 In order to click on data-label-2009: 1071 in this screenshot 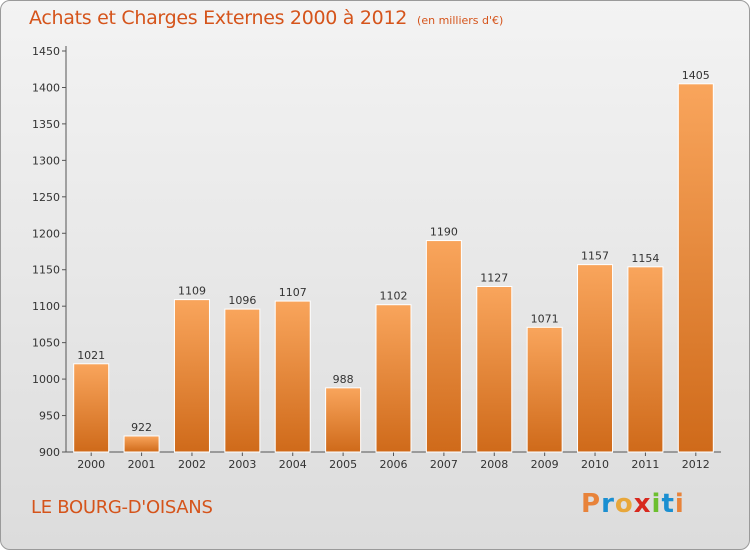, I will do `click(545, 318)`.